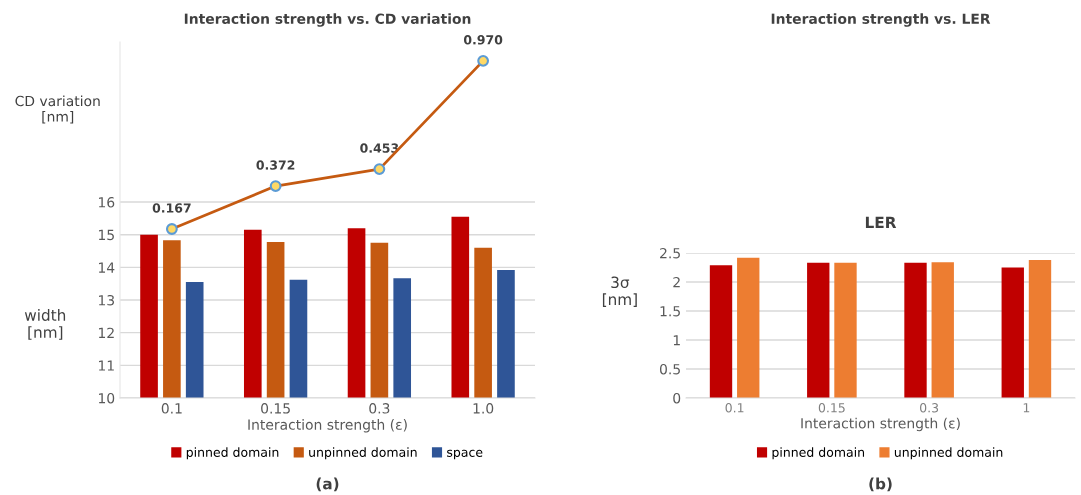 The width and height of the screenshot is (1081, 495). I want to click on y-tick-label: 1, so click(676, 340).